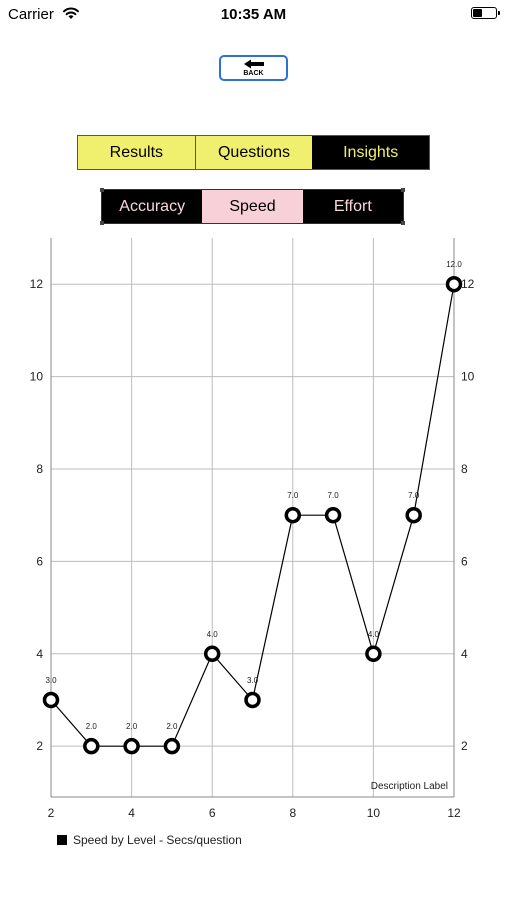 The image size is (507, 900). What do you see at coordinates (464, 746) in the screenshot?
I see `y-tick-label-right: 2` at bounding box center [464, 746].